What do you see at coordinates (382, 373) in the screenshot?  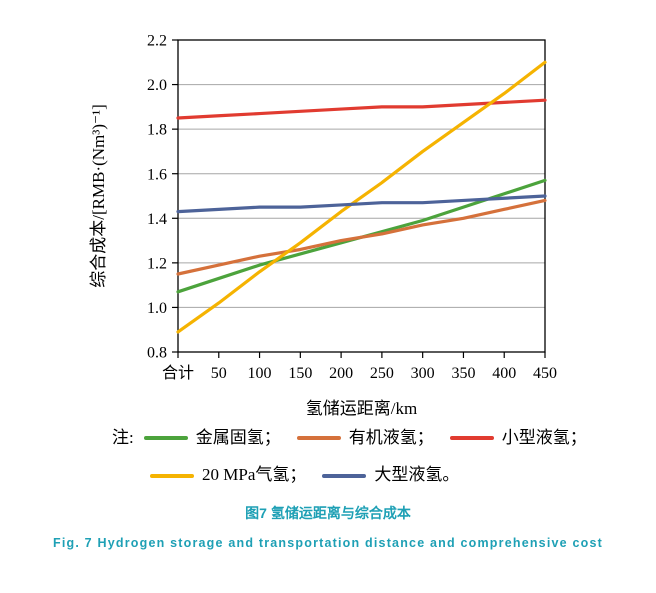 I see `x-axis-tick-label: 250` at bounding box center [382, 373].